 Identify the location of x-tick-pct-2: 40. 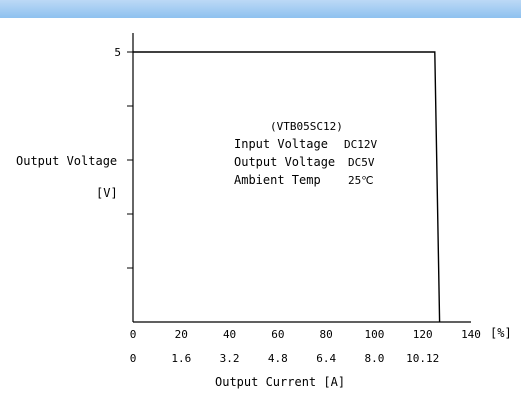
(229, 334).